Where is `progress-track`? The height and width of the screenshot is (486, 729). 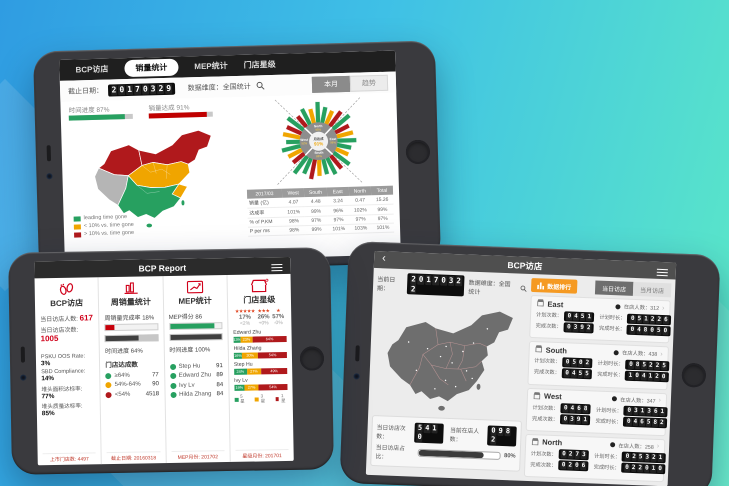 progress-track is located at coordinates (100, 117).